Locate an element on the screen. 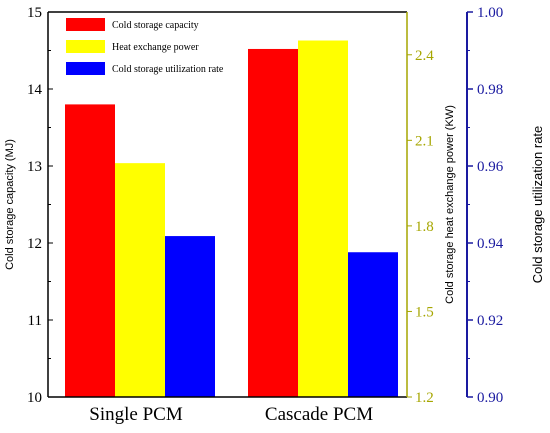 The height and width of the screenshot is (433, 550). left-tick-label: 10 is located at coordinates (34, 398).